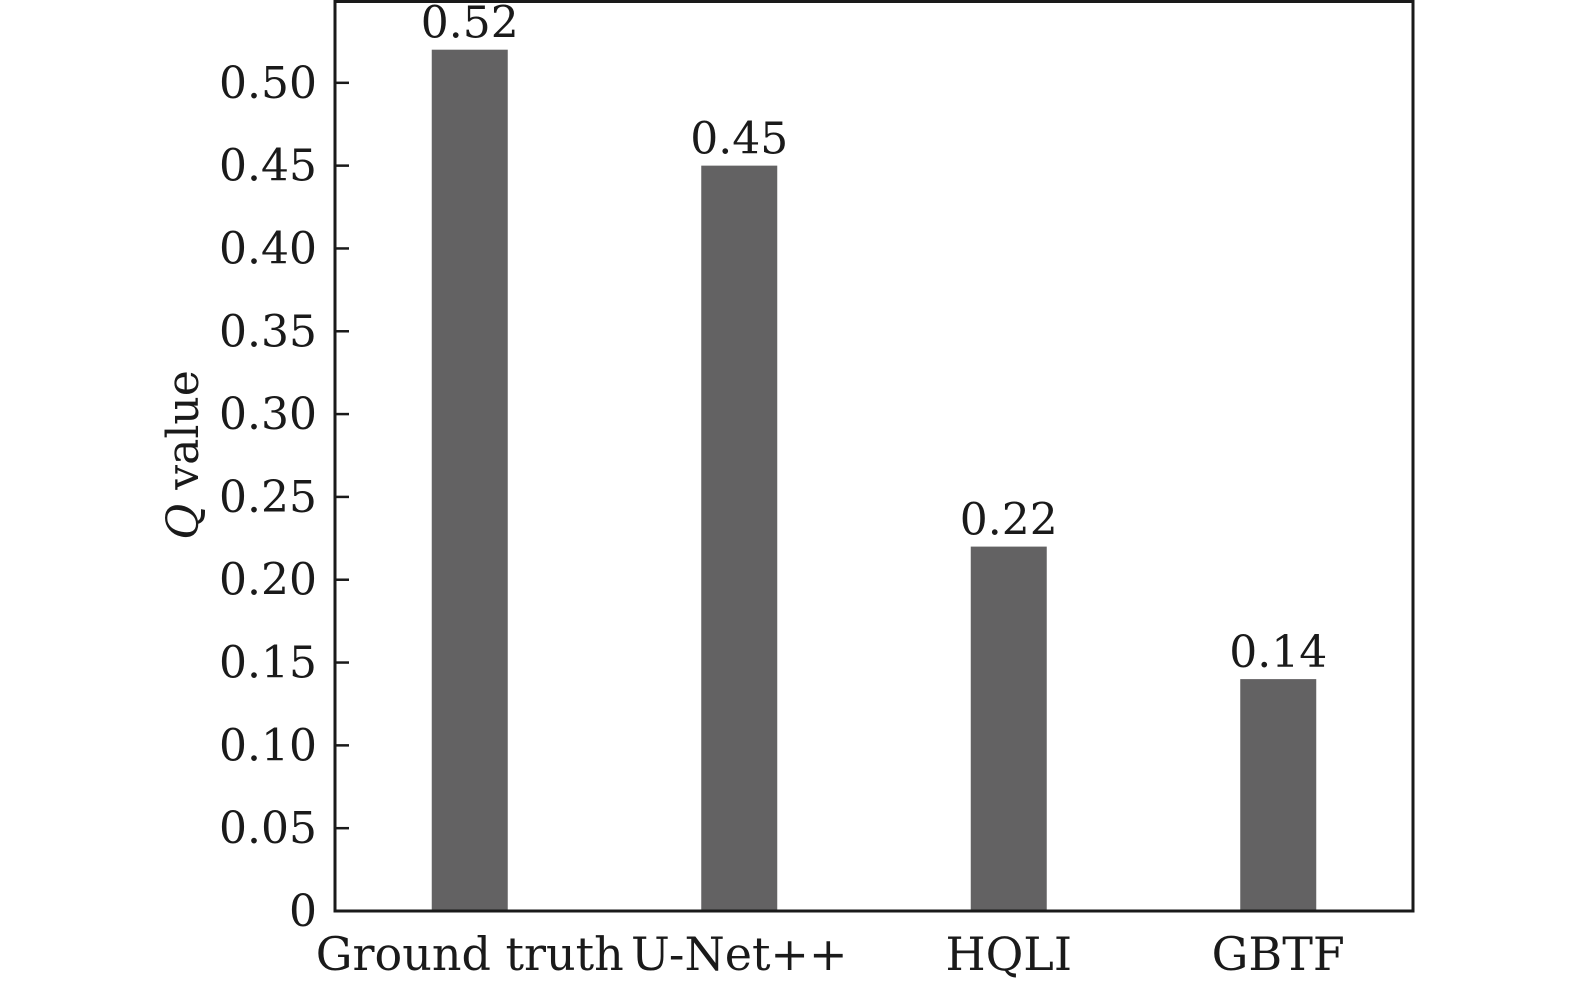 This screenshot has height=988, width=1575. Describe the element at coordinates (470, 954) in the screenshot. I see `category-label-0: Ground truth` at that location.